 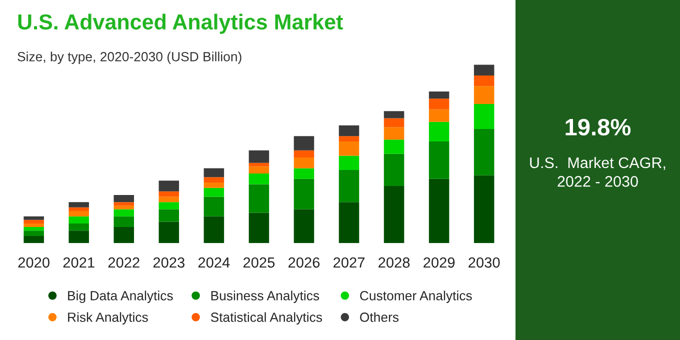 I want to click on x-tick-label: 2022, so click(x=124, y=262).